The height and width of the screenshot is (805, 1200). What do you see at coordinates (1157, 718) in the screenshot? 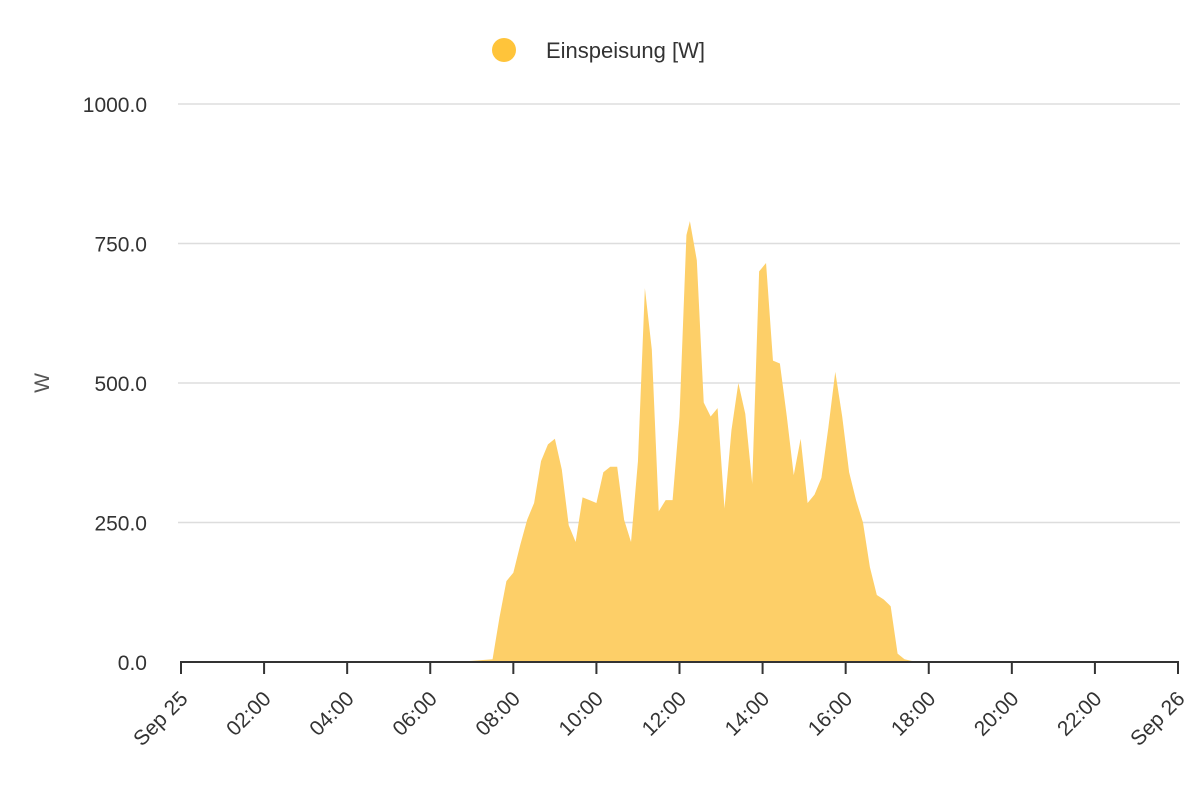
I see `x-tick-label: Sep 26` at bounding box center [1157, 718].